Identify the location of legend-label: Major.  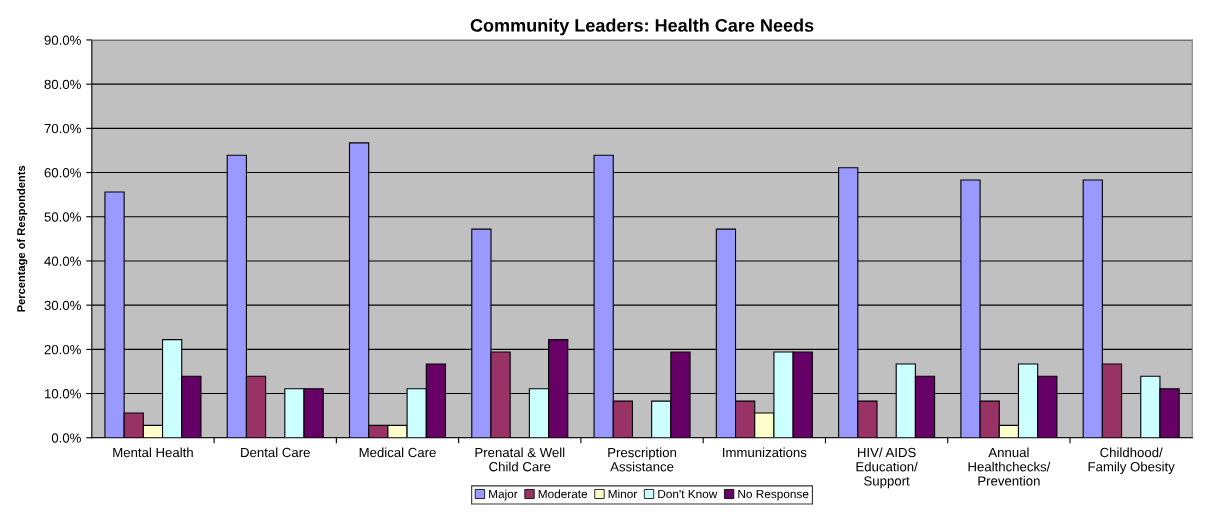
(503, 495).